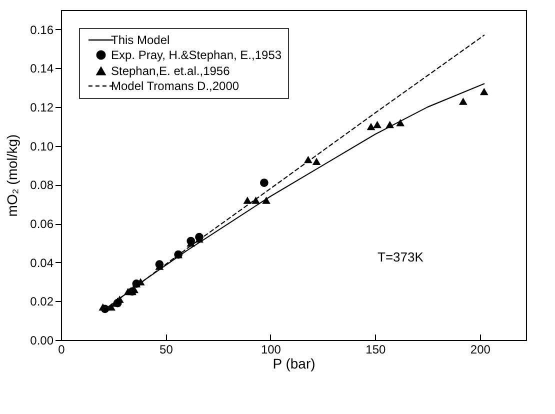  I want to click on legend-label: Model Tromans D.,2000, so click(175, 86).